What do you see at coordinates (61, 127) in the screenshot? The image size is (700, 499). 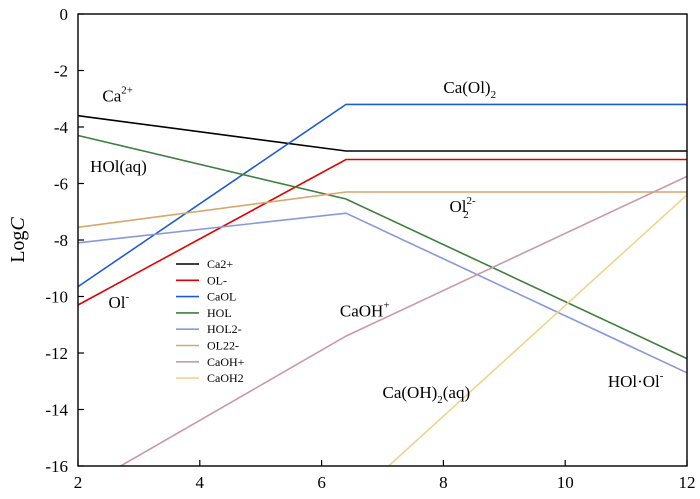 I see `y-tick-label: -4` at bounding box center [61, 127].